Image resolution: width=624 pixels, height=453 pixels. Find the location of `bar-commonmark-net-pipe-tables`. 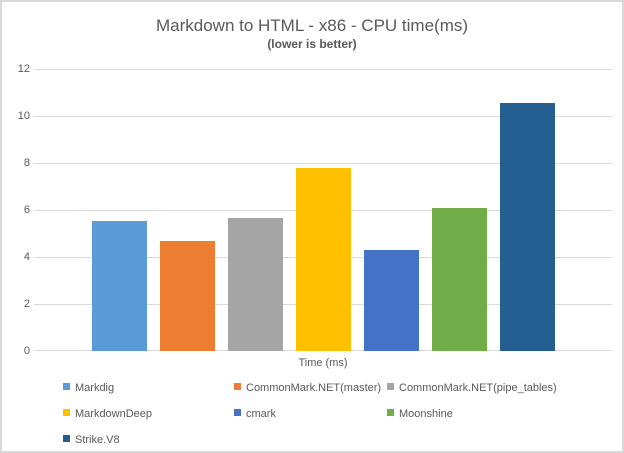

bar-commonmark-net-pipe-tables is located at coordinates (255, 284).